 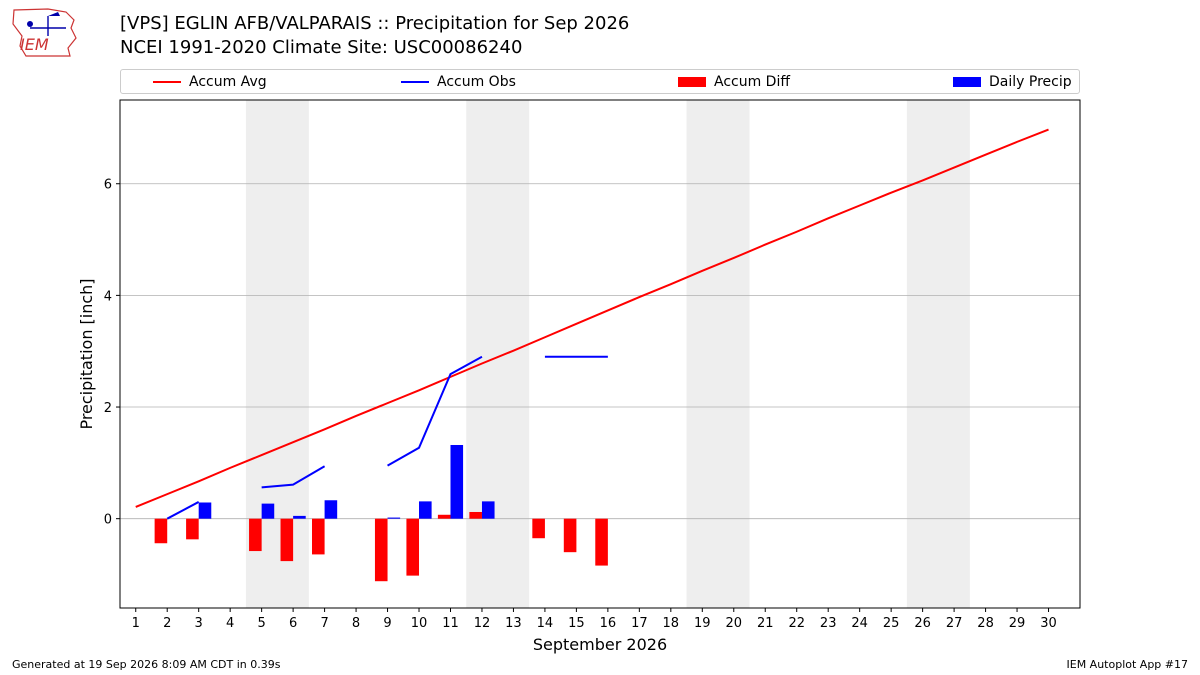 What do you see at coordinates (450, 623) in the screenshot?
I see `x-tick-label-11: 11` at bounding box center [450, 623].